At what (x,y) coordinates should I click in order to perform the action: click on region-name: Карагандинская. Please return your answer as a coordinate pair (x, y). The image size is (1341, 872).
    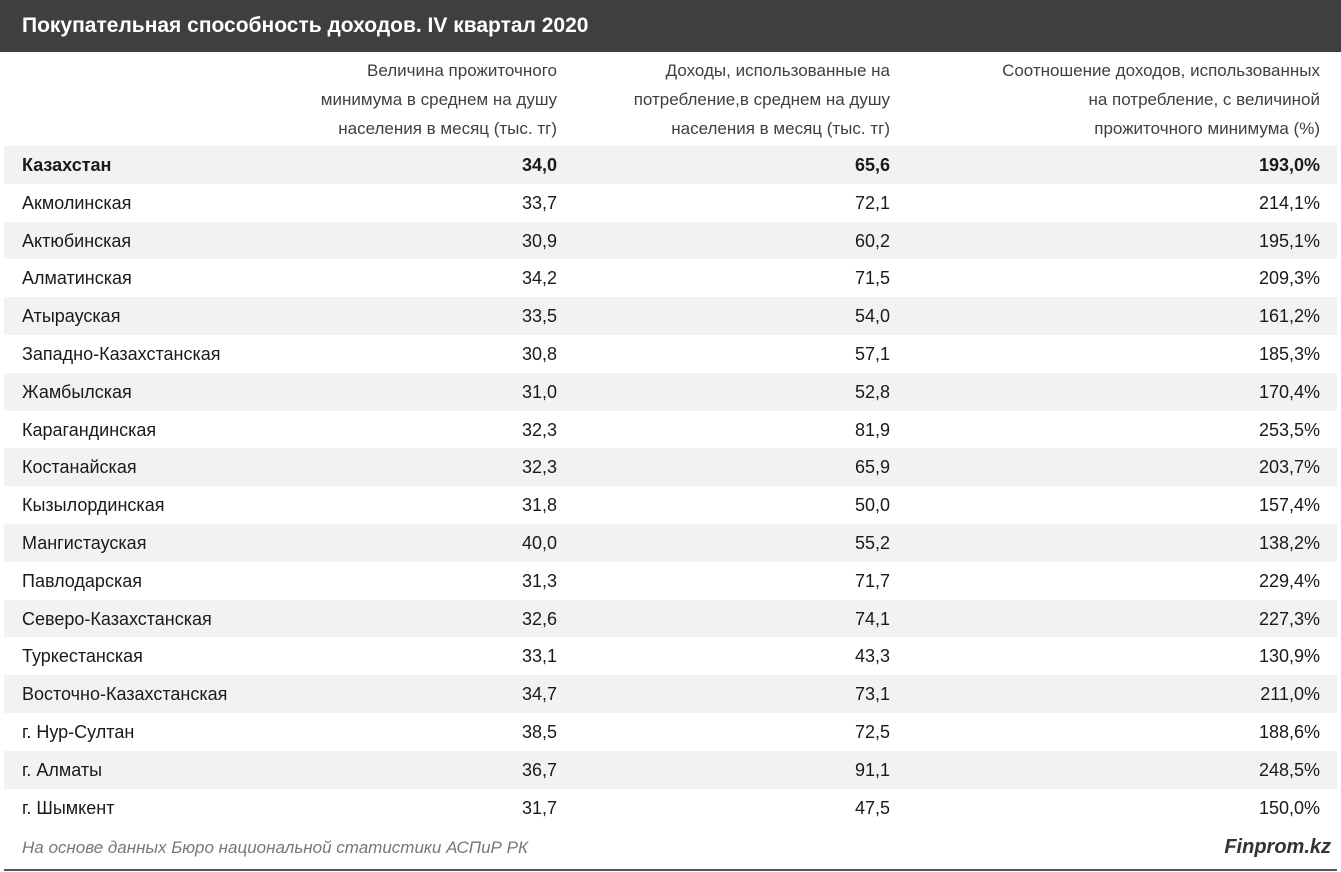
    Looking at the image, I should click on (89, 429).